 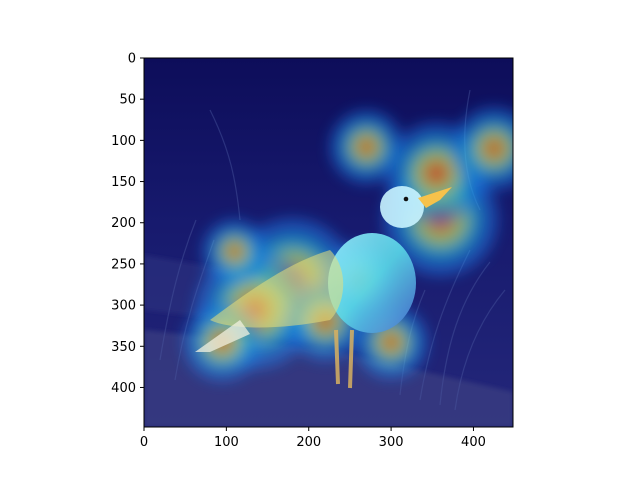 I want to click on y-tick-label: 150, so click(x=123, y=182).